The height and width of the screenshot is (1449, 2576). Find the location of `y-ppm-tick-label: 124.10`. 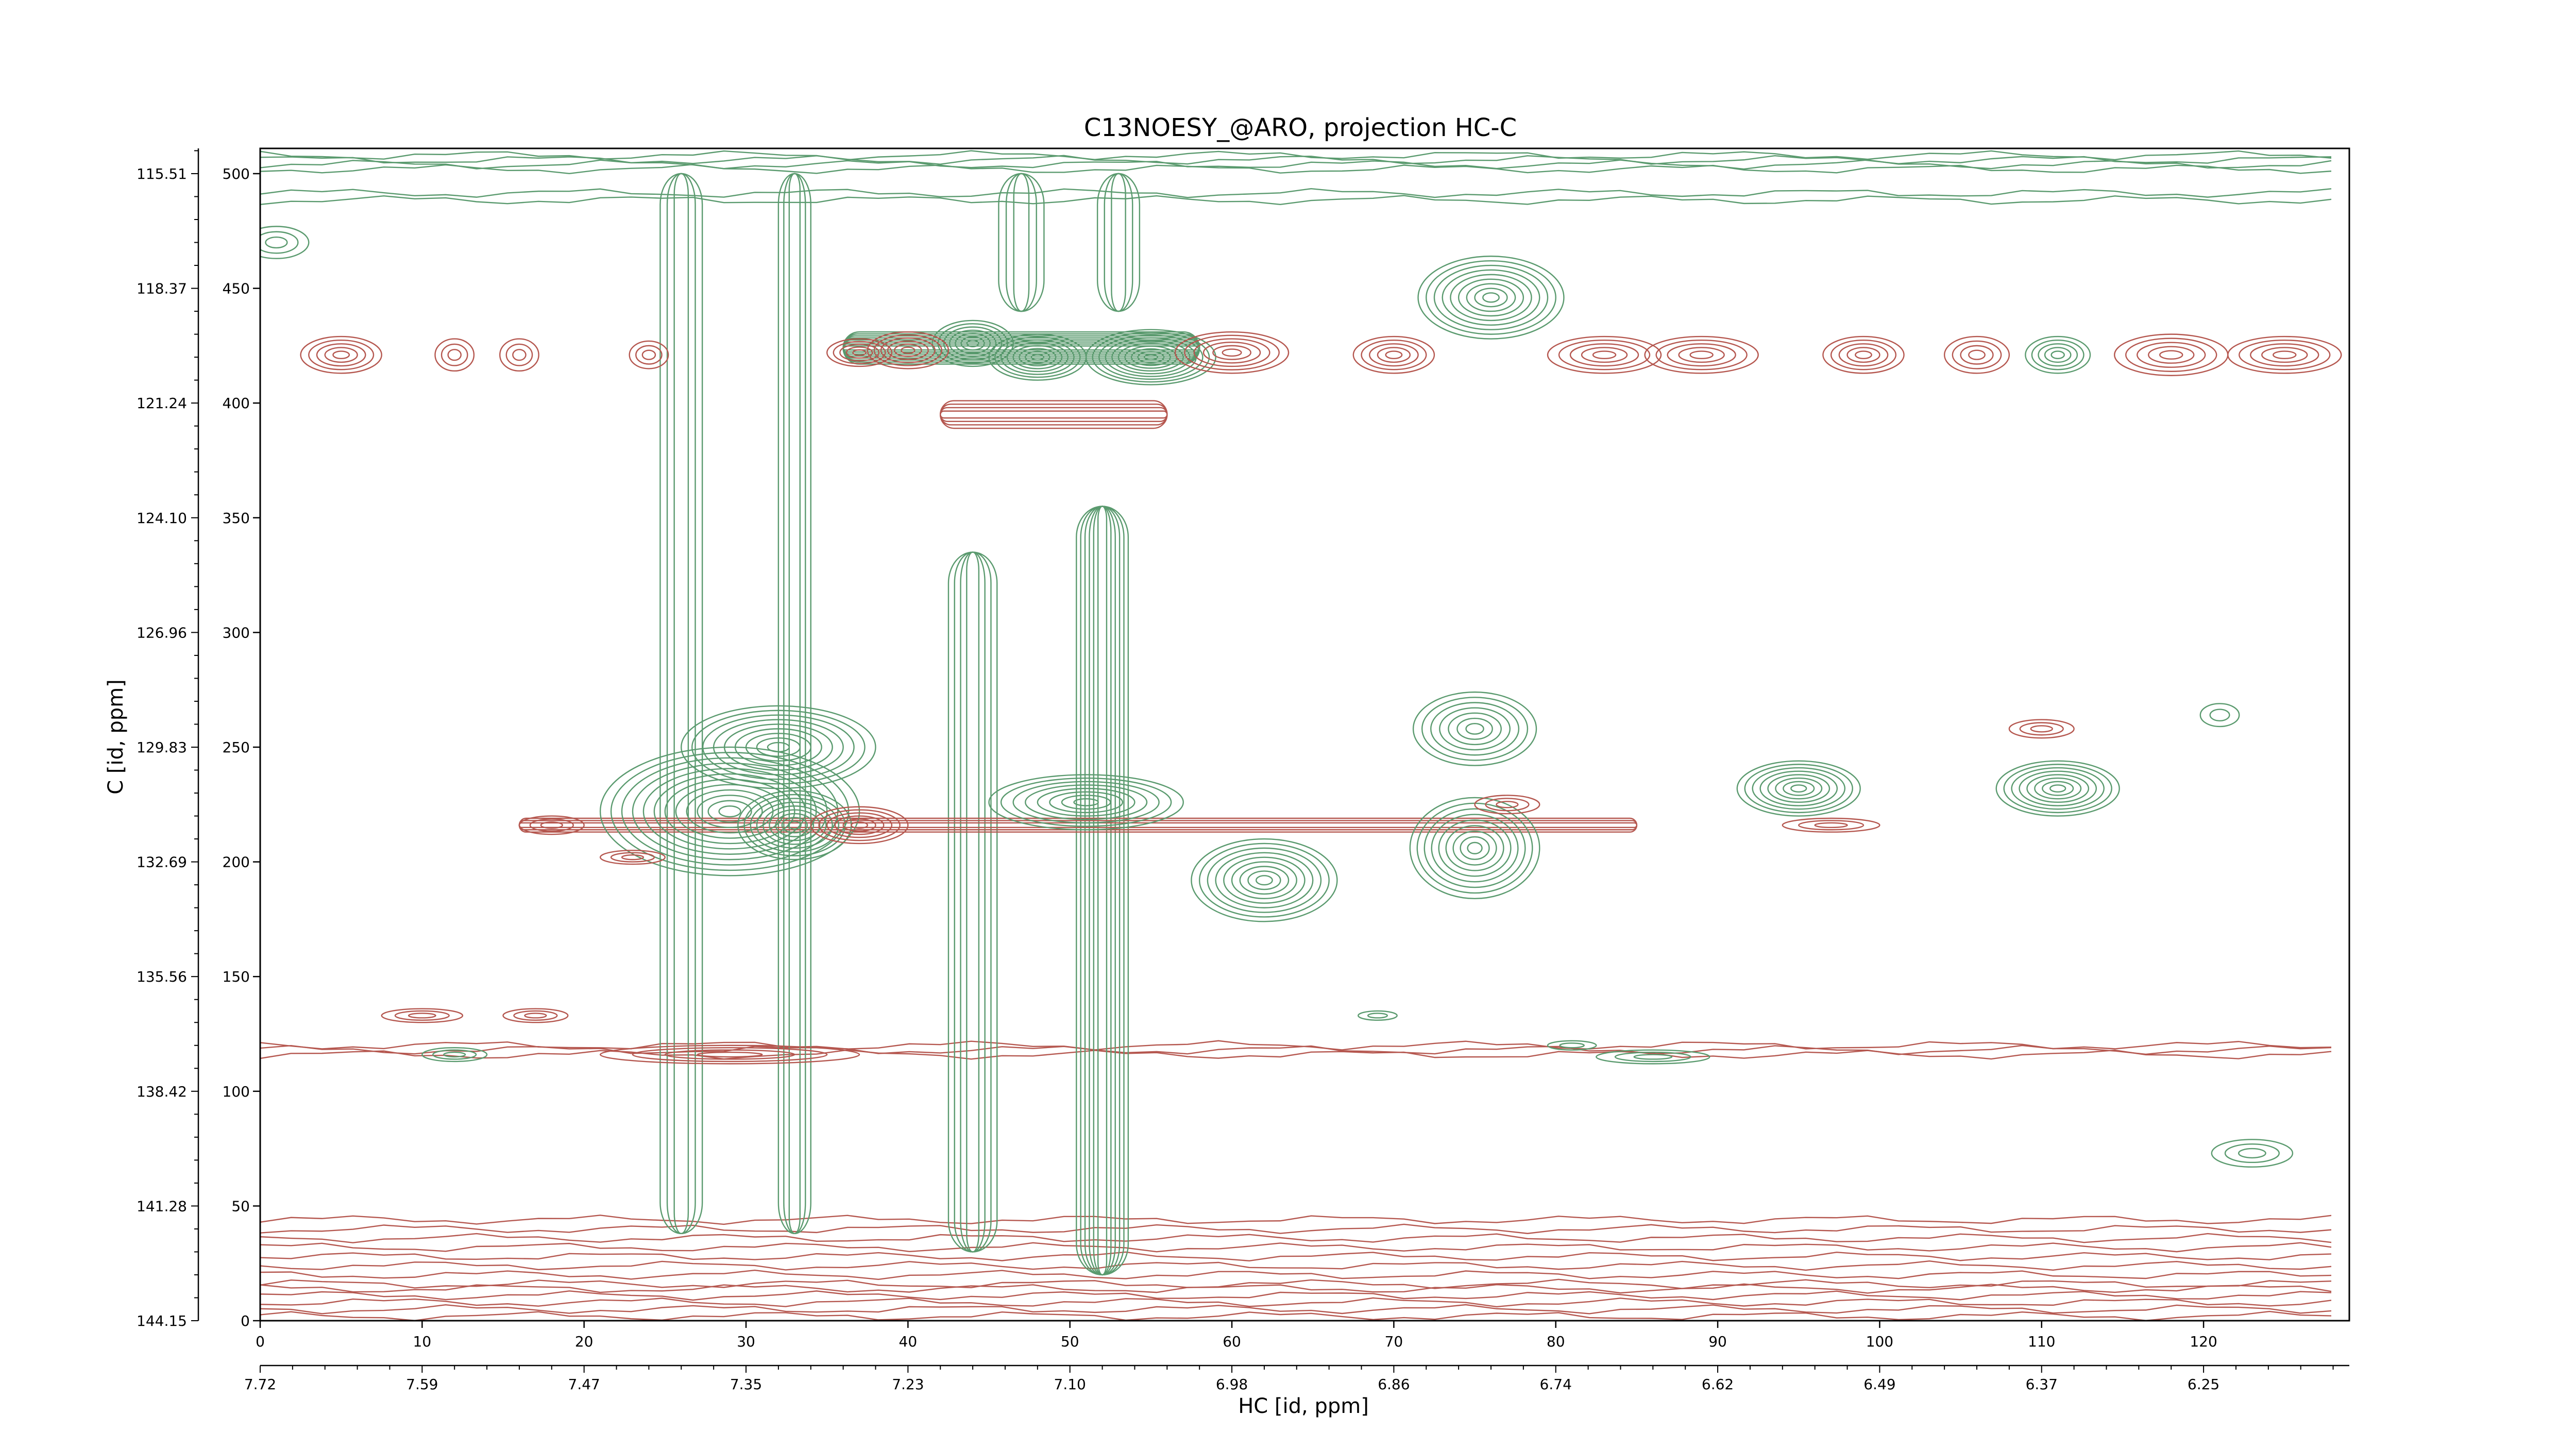

y-ppm-tick-label: 124.10 is located at coordinates (162, 518).